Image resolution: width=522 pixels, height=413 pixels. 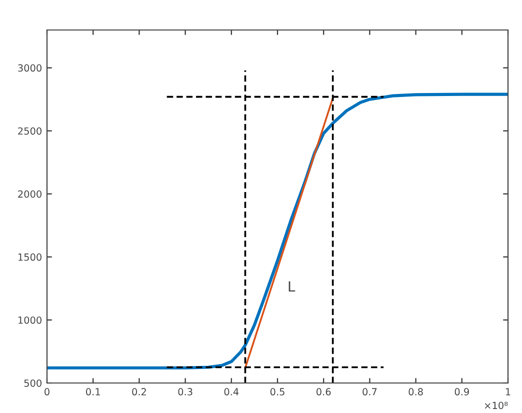 I want to click on x-tick-label: 0.2, so click(x=139, y=392).